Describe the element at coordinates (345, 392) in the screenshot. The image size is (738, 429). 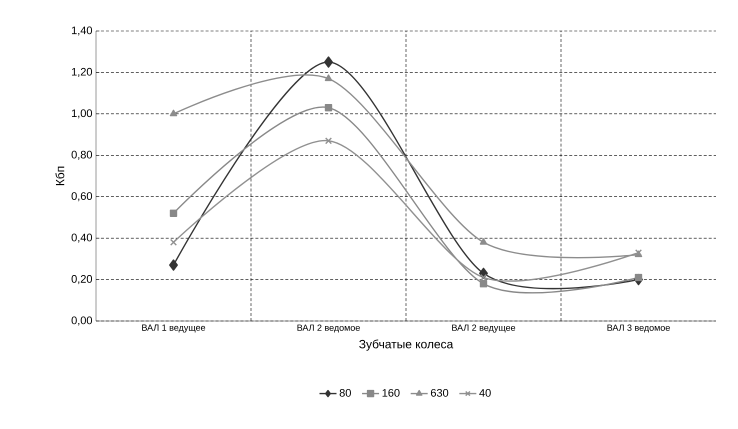
I see `legend-label: 80` at that location.